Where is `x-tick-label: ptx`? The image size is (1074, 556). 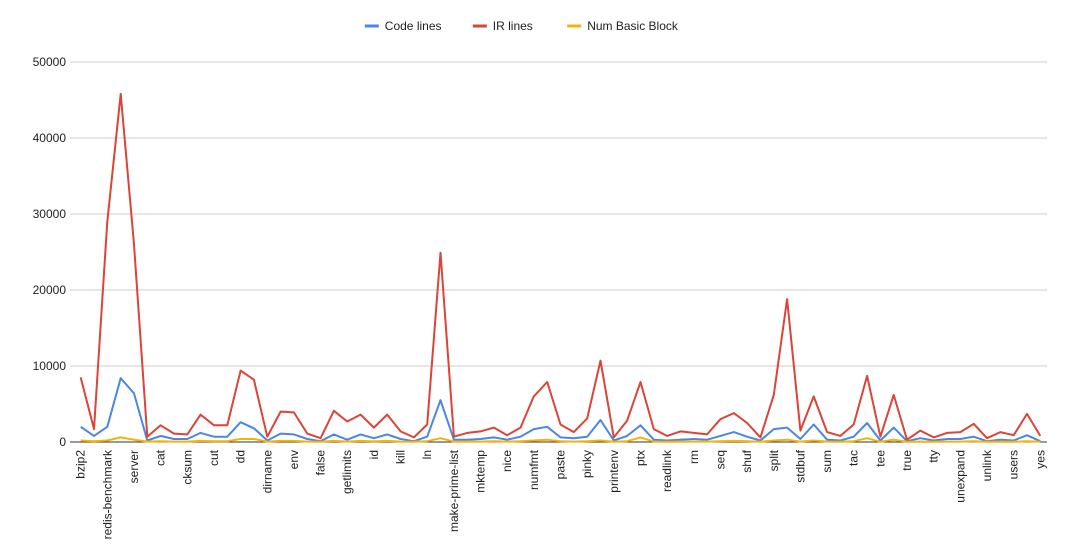 x-tick-label: ptx is located at coordinates (640, 458).